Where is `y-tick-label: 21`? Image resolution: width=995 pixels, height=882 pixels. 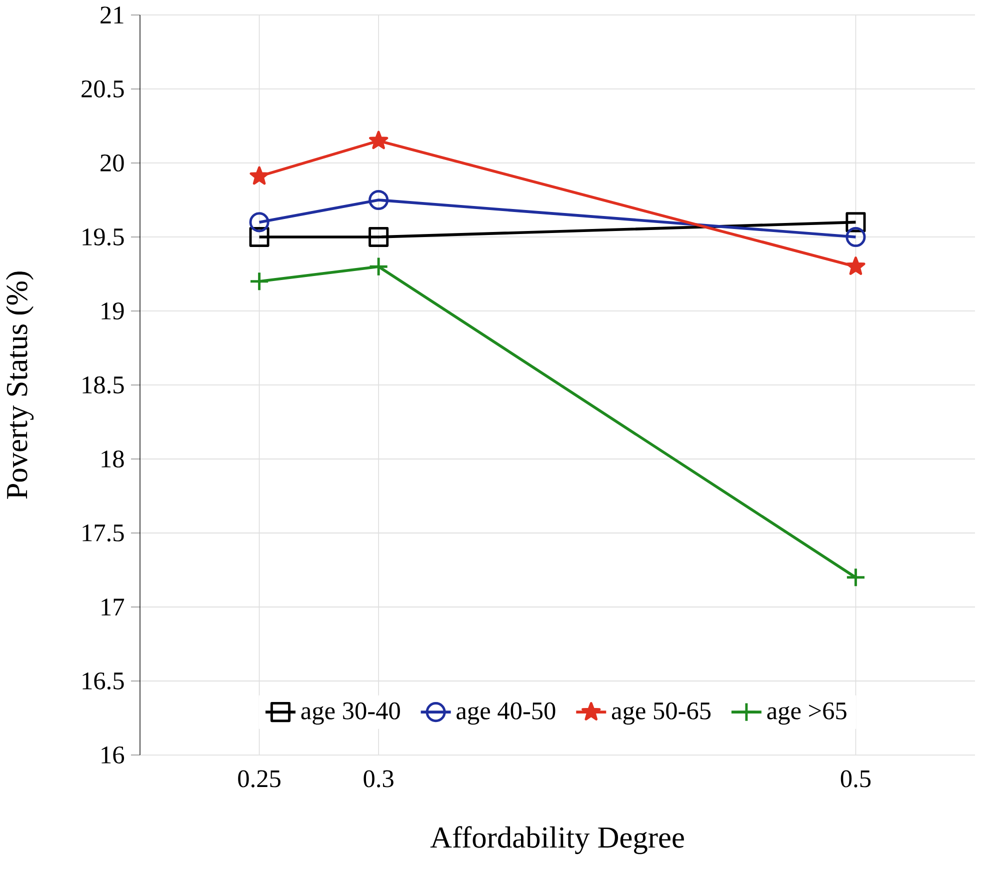
y-tick-label: 21 is located at coordinates (112, 15).